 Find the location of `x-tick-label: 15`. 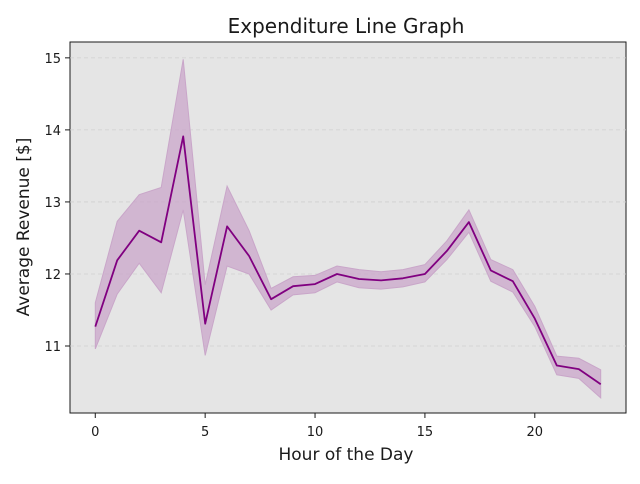

x-tick-label: 15 is located at coordinates (425, 432).